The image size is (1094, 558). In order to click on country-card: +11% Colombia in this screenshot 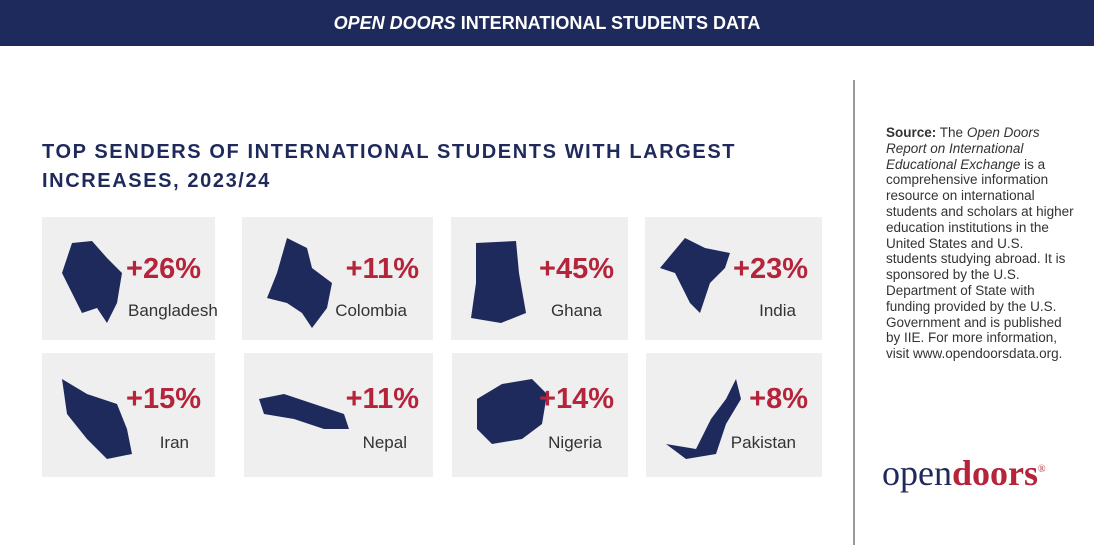, I will do `click(337, 278)`.